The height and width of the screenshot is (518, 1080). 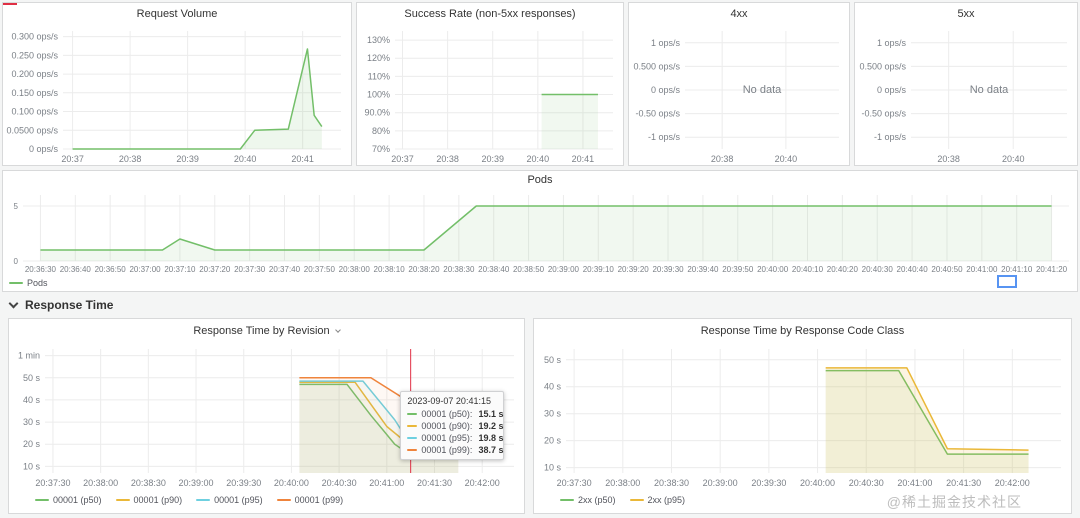 What do you see at coordinates (215, 269) in the screenshot?
I see `svg-text: 20:37:20` at bounding box center [215, 269].